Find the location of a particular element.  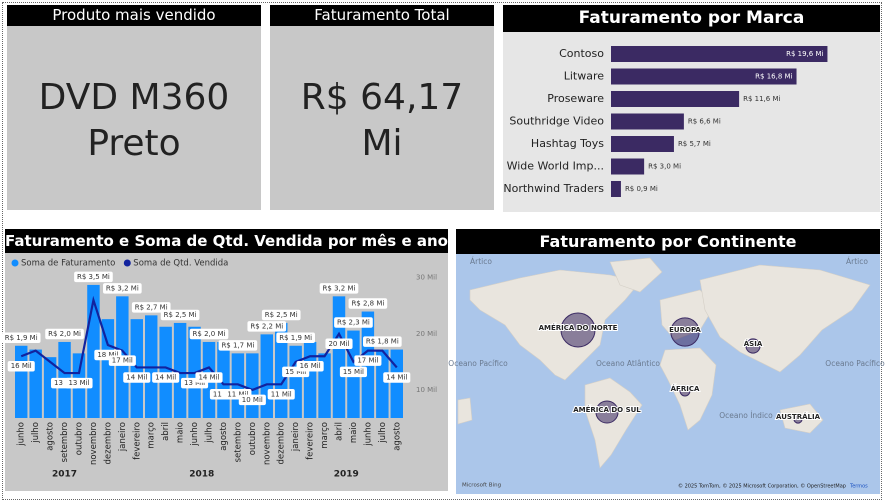

data-label-text: R$ 2,8 Mi is located at coordinates (367, 304).